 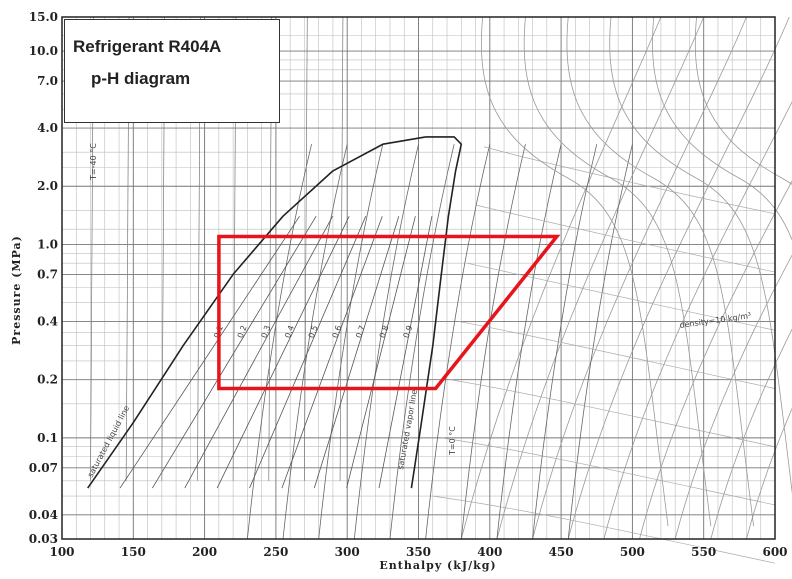 What do you see at coordinates (437, 565) in the screenshot?
I see `x-axis-title: Enthalpy (kJ/kg)` at bounding box center [437, 565].